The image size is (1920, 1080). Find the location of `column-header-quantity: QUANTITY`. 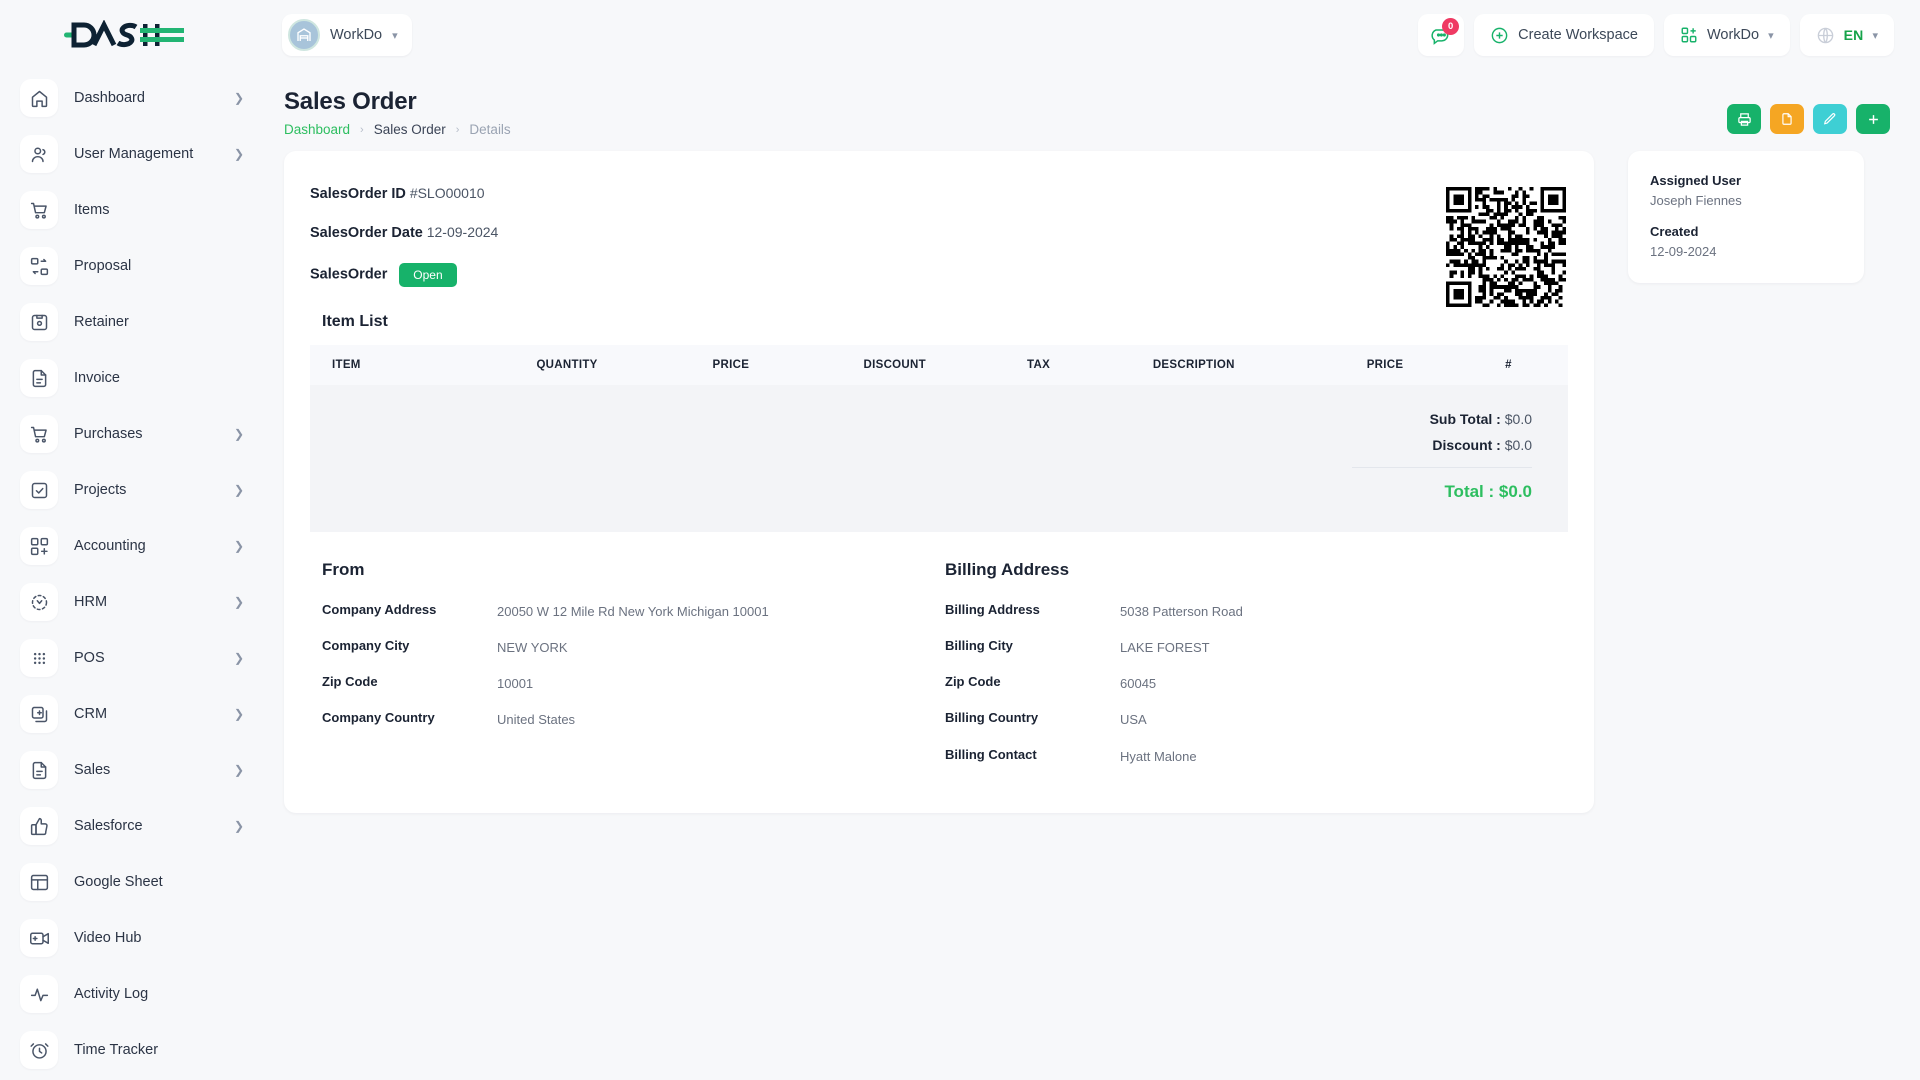

column-header-quantity: QUANTITY is located at coordinates (624, 365).